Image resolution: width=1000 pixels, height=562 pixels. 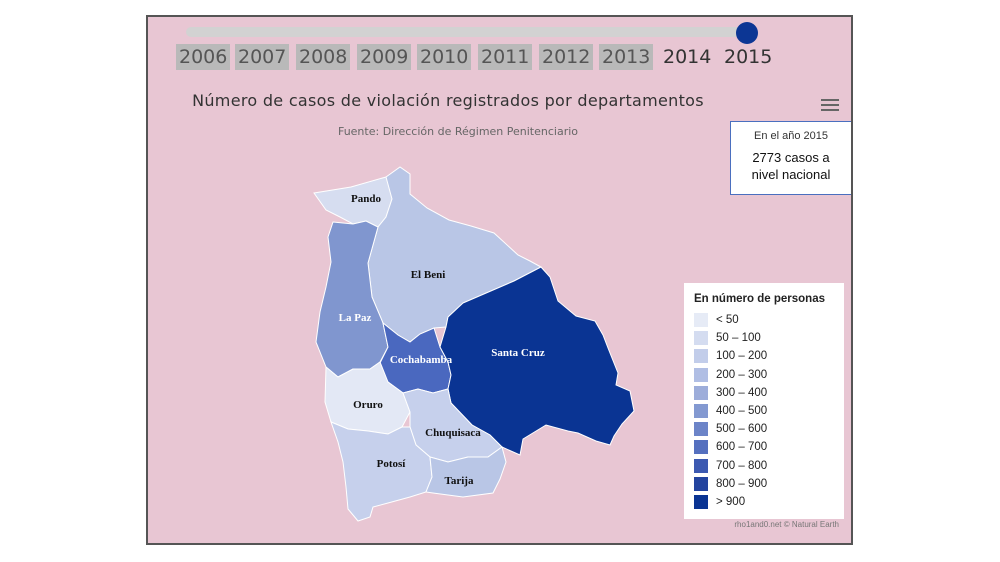 What do you see at coordinates (764, 338) in the screenshot?
I see `legend-item: 50 – 100` at bounding box center [764, 338].